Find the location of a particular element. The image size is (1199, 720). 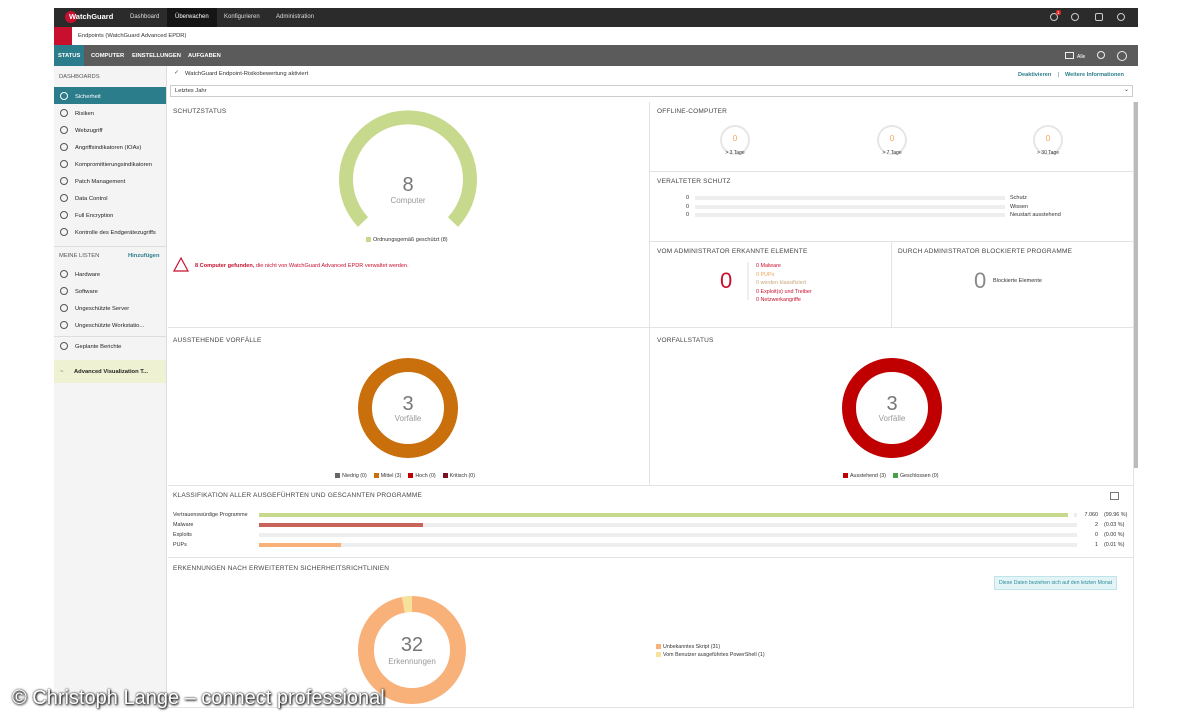

deactivate-link: Deaktivieren is located at coordinates (1035, 75).